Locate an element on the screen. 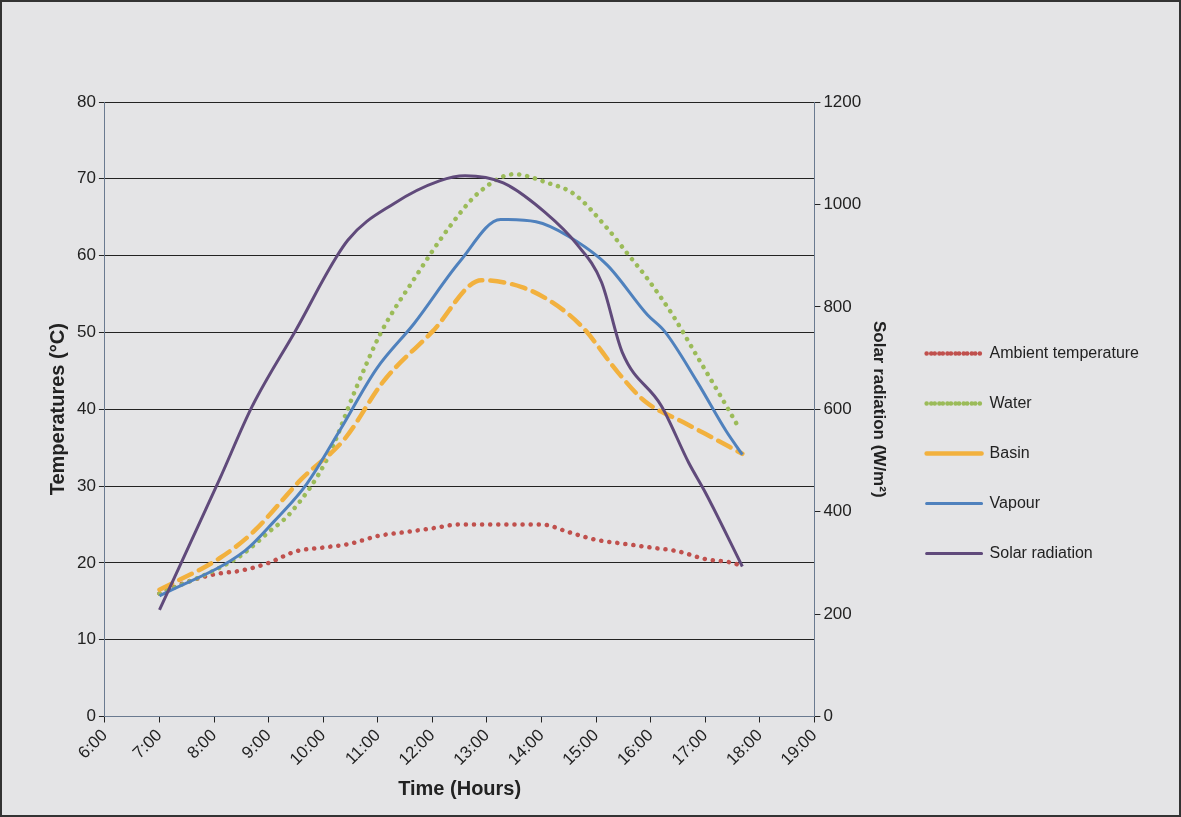  x-tick-label: 7:00 is located at coordinates (147, 744).